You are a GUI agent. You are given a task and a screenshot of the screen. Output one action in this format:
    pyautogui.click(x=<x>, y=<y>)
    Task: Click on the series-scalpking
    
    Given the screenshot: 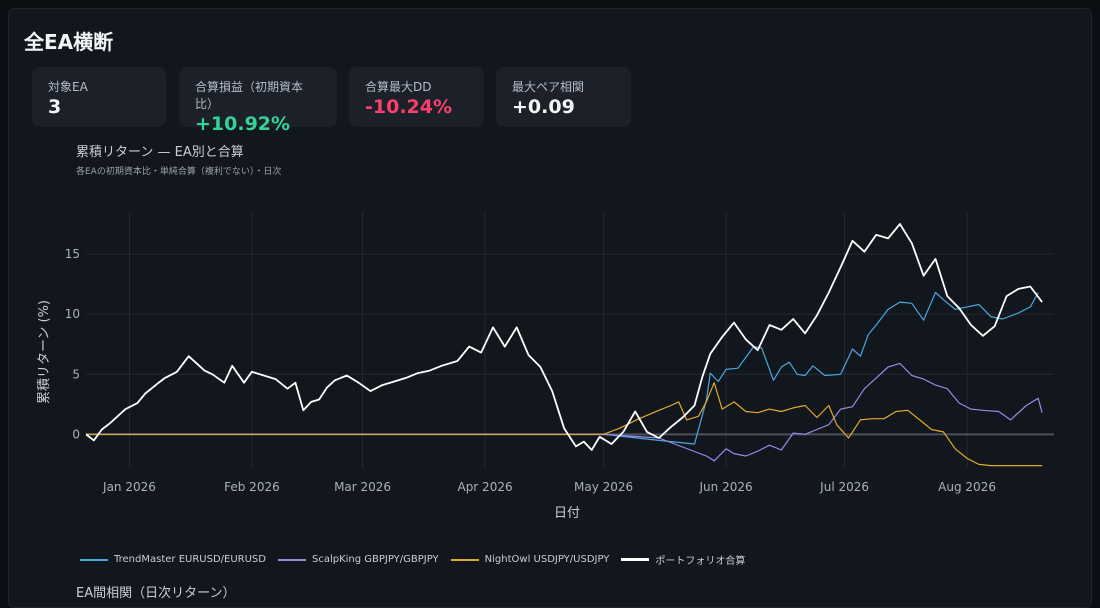 What is the action you would take?
    pyautogui.click(x=564, y=412)
    